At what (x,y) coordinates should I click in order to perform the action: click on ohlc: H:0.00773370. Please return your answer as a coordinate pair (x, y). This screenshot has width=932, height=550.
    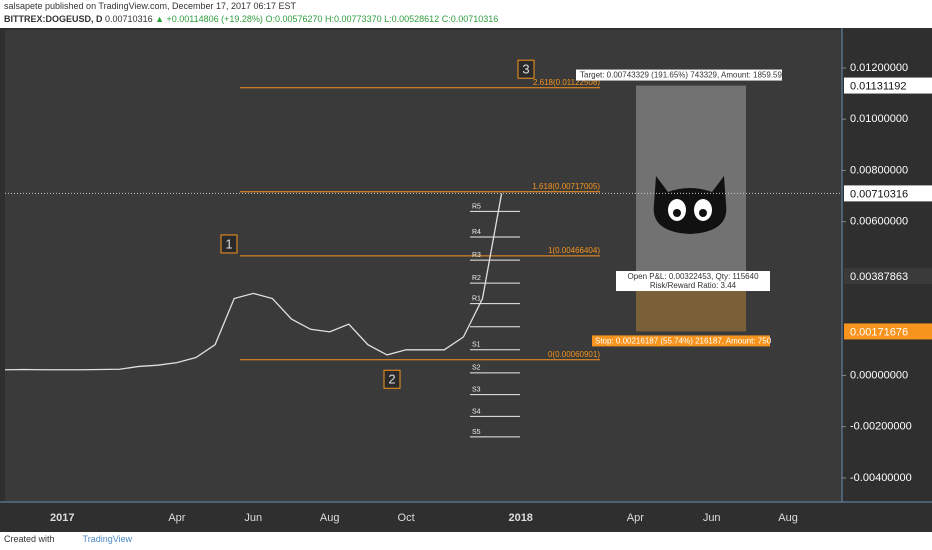
    Looking at the image, I should click on (353, 19).